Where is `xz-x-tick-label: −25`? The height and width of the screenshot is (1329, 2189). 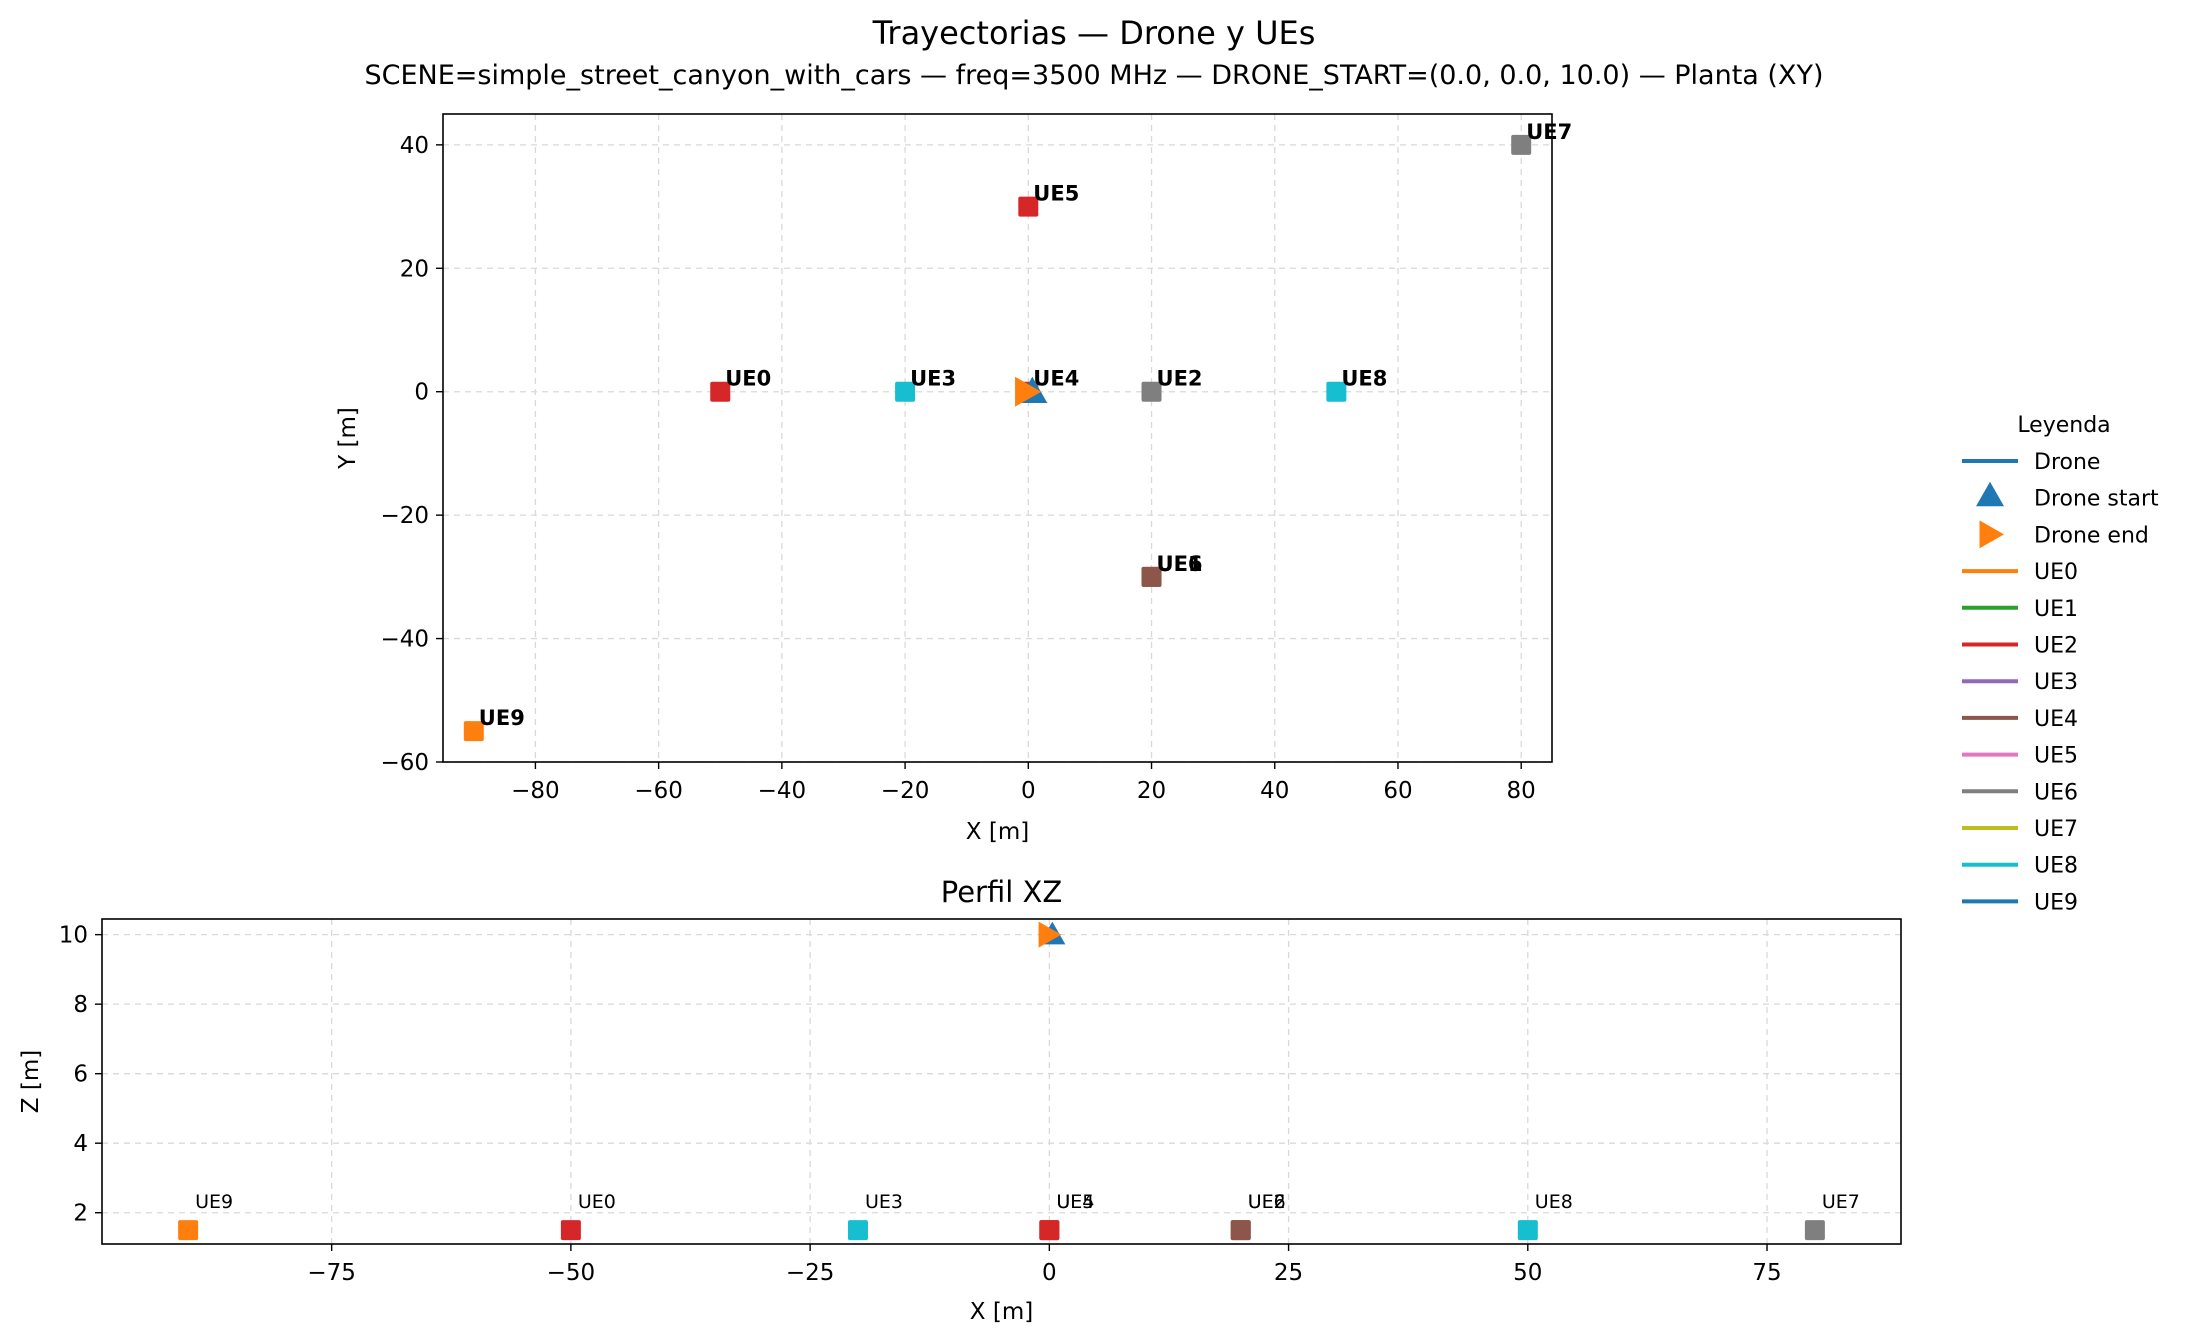
xz-x-tick-label: −25 is located at coordinates (810, 1273).